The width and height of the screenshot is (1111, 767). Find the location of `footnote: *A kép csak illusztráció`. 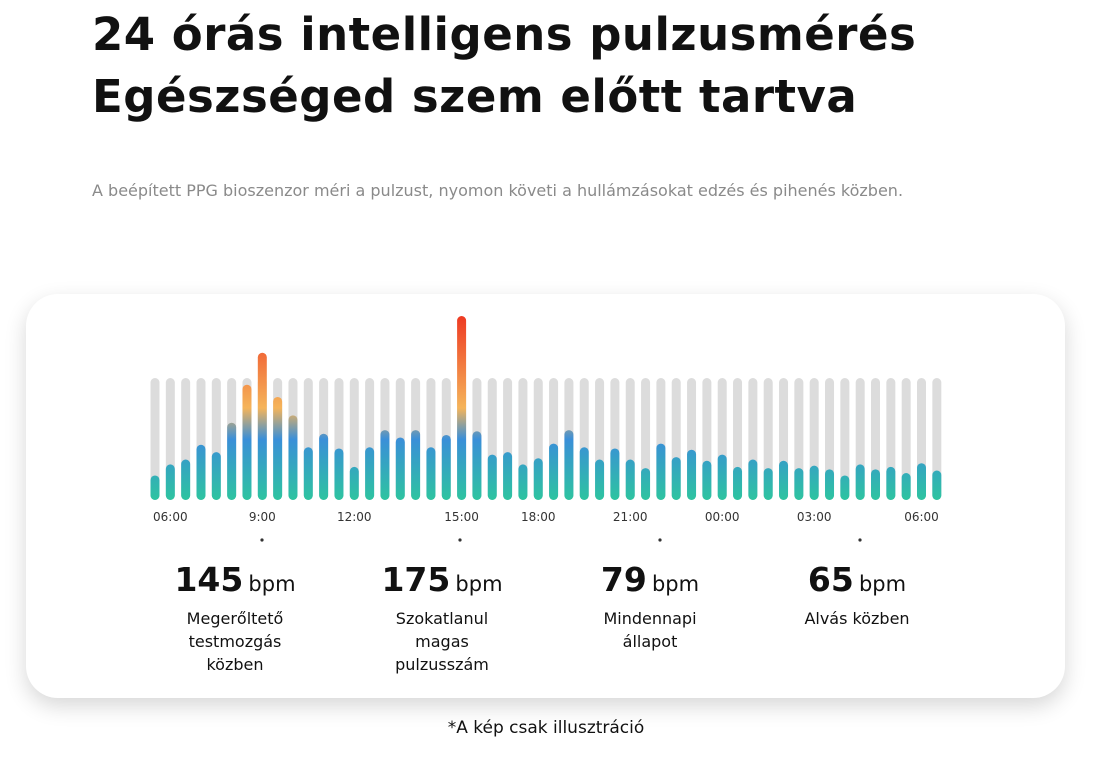

footnote: *A kép csak illusztráció is located at coordinates (546, 728).